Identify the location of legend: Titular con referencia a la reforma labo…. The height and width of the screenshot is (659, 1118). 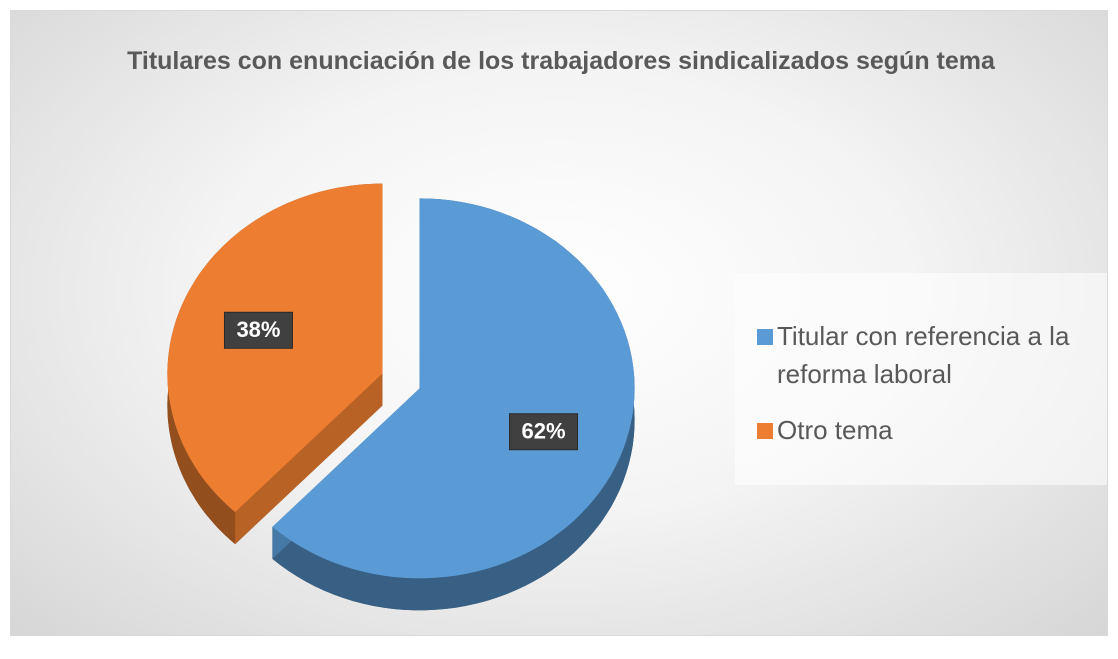
(921, 379).